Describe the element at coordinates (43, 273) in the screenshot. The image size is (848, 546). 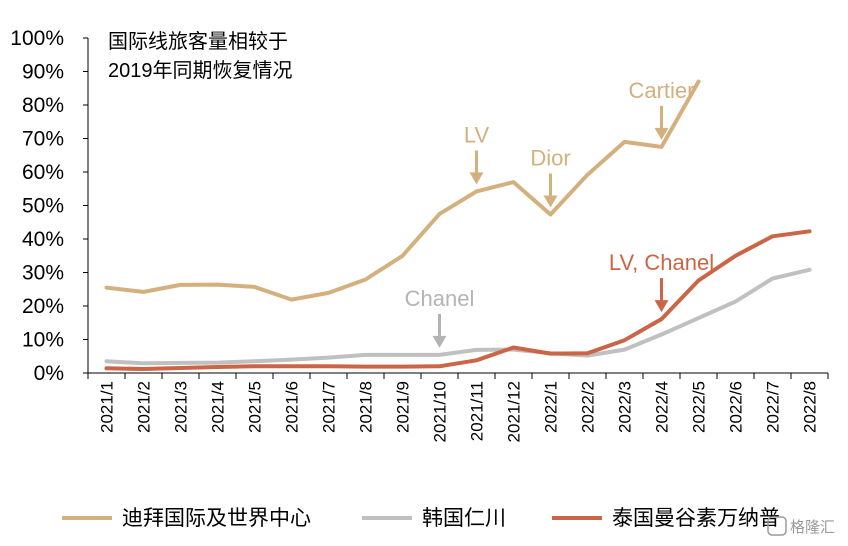
I see `y-tick-label: 30%` at that location.